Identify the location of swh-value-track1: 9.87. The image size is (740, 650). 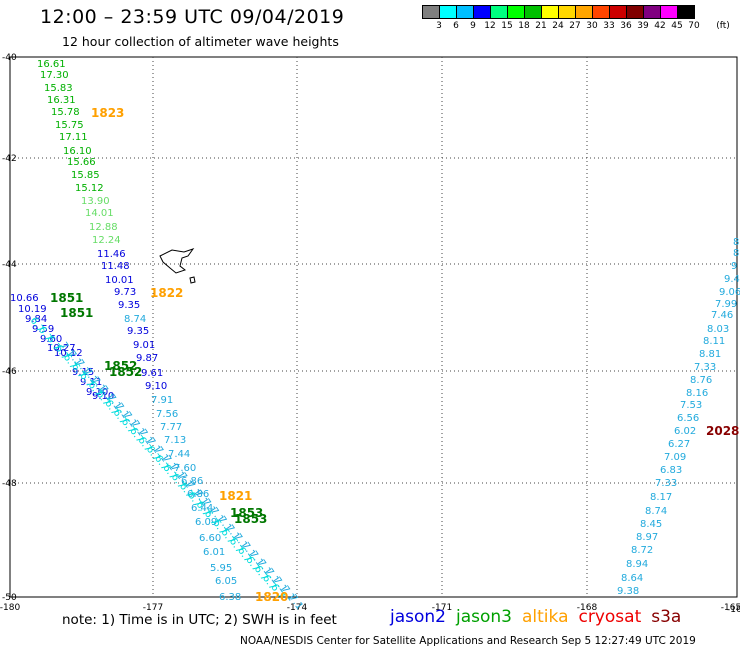
(147, 358).